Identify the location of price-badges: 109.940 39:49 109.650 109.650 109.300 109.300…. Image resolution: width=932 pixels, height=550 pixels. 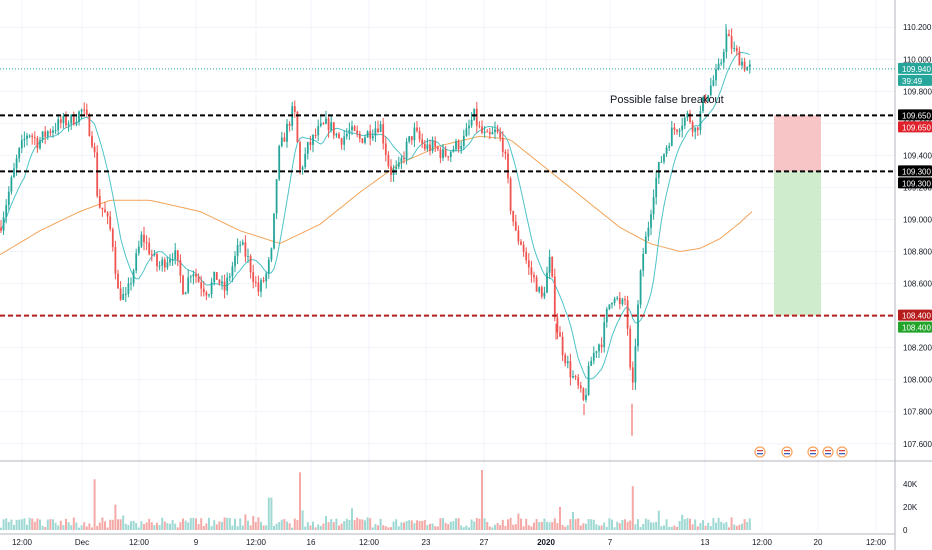
(915, 197).